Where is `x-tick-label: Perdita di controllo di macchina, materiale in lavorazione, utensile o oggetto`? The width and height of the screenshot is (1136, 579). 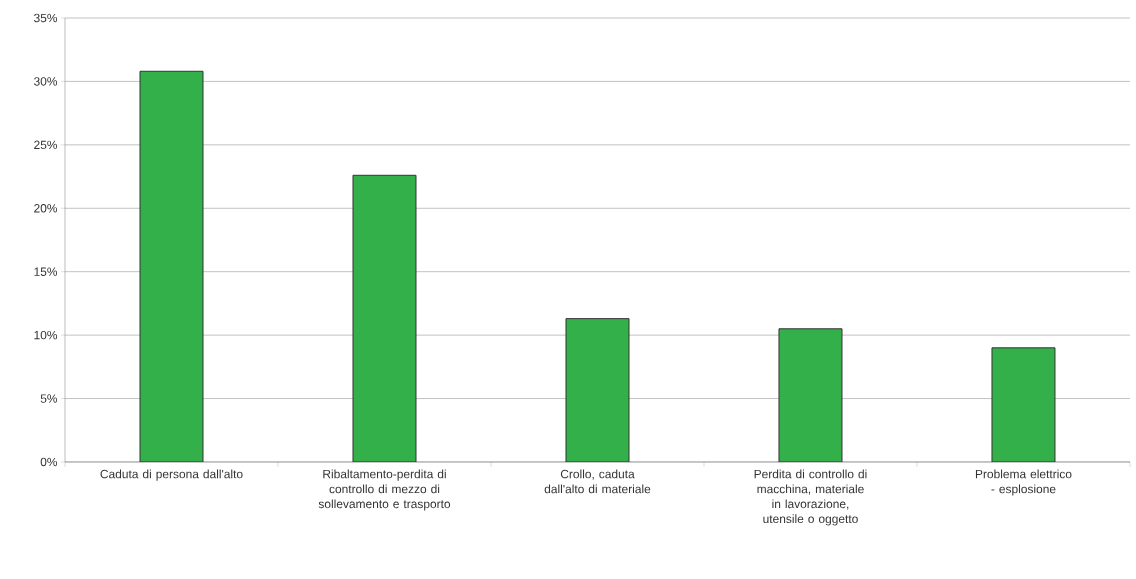
x-tick-label: Perdita di controllo di macchina, materiale in lavorazione, utensile o oggetto is located at coordinates (810, 497).